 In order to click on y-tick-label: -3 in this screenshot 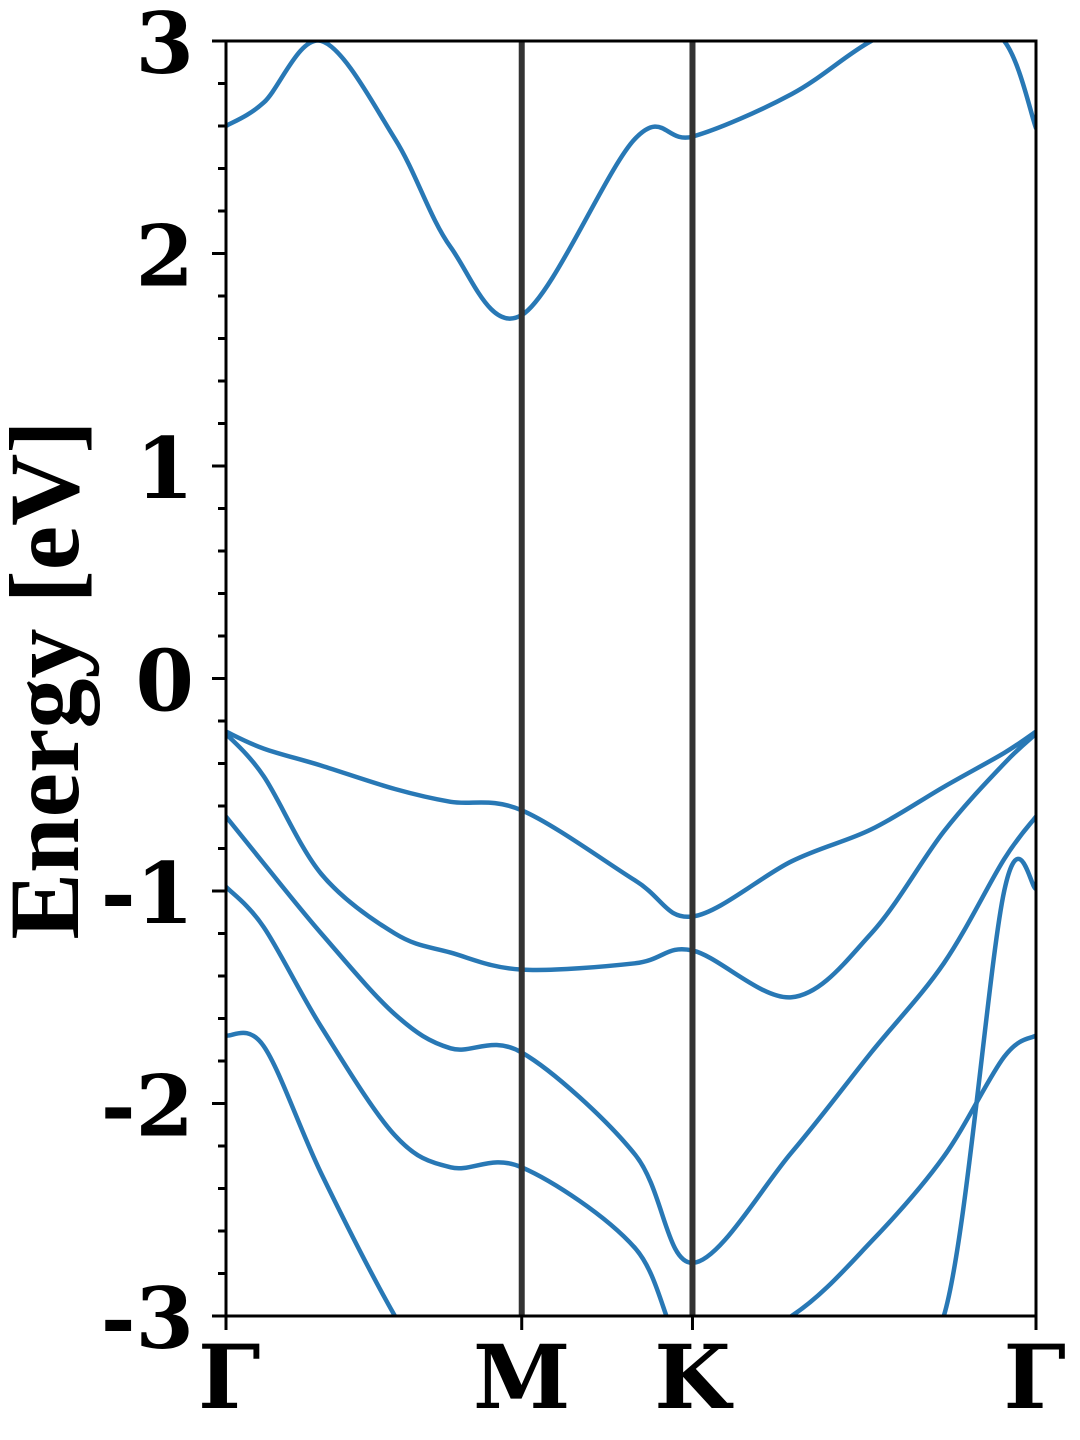, I will do `click(147, 1318)`.